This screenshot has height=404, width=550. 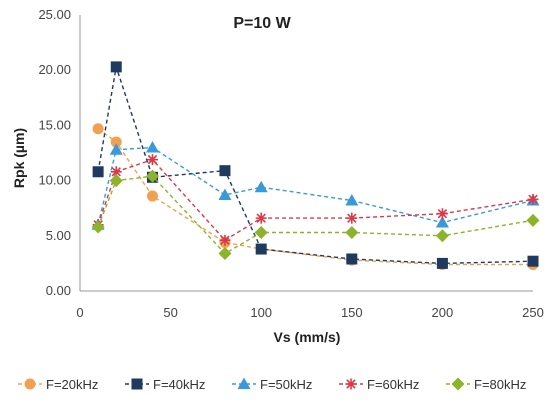 I want to click on y-tick-label: 15.00, so click(x=54, y=124).